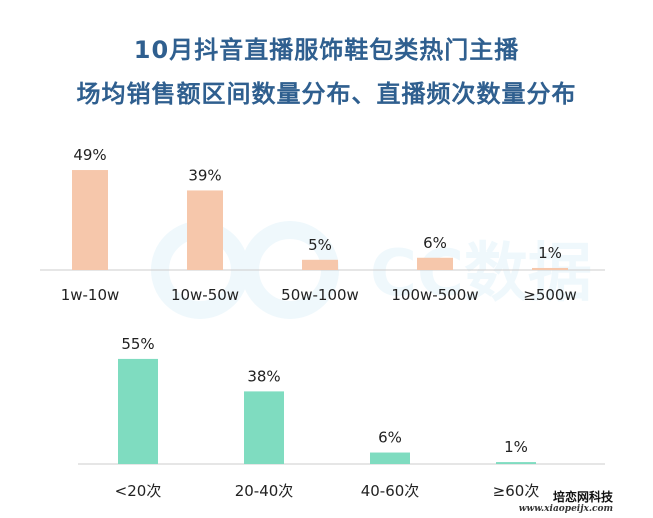 The image size is (653, 518). What do you see at coordinates (205, 295) in the screenshot?
I see `x-tick-label: 10w-50w` at bounding box center [205, 295].